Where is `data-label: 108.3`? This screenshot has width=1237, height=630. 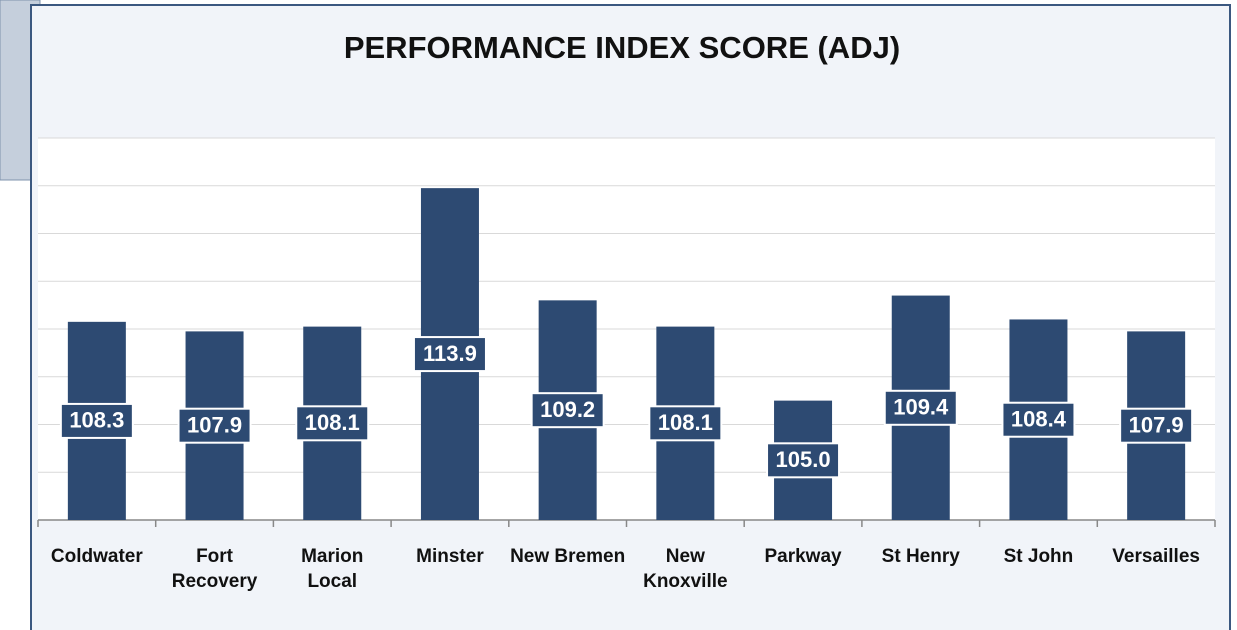 data-label: 108.3 is located at coordinates (96, 420).